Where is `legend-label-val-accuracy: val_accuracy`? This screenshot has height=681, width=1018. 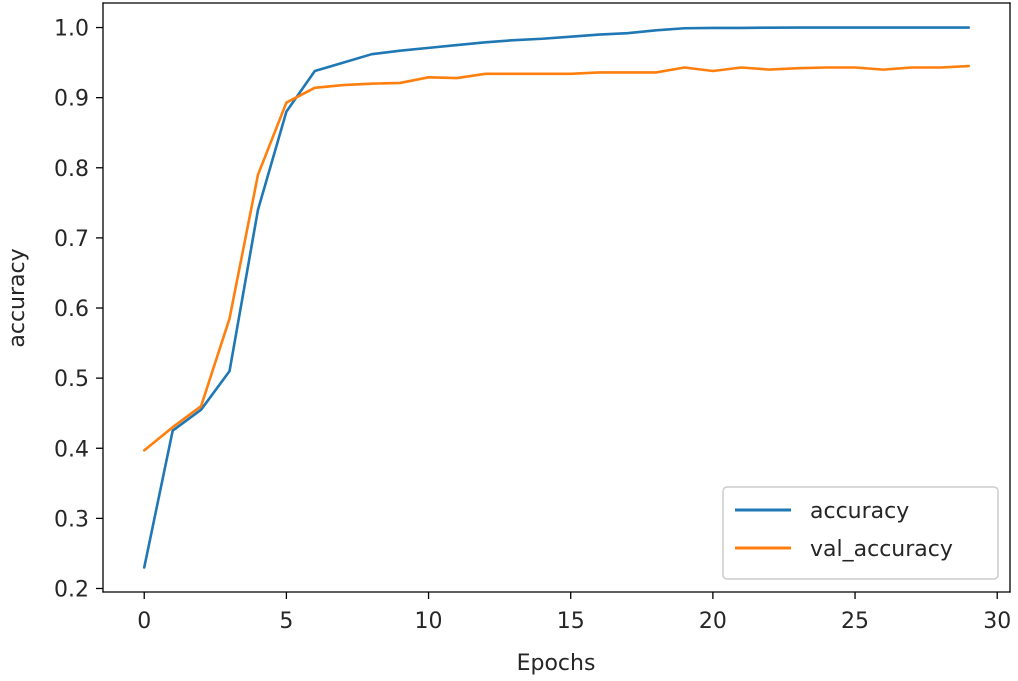
legend-label-val-accuracy: val_accuracy is located at coordinates (881, 549).